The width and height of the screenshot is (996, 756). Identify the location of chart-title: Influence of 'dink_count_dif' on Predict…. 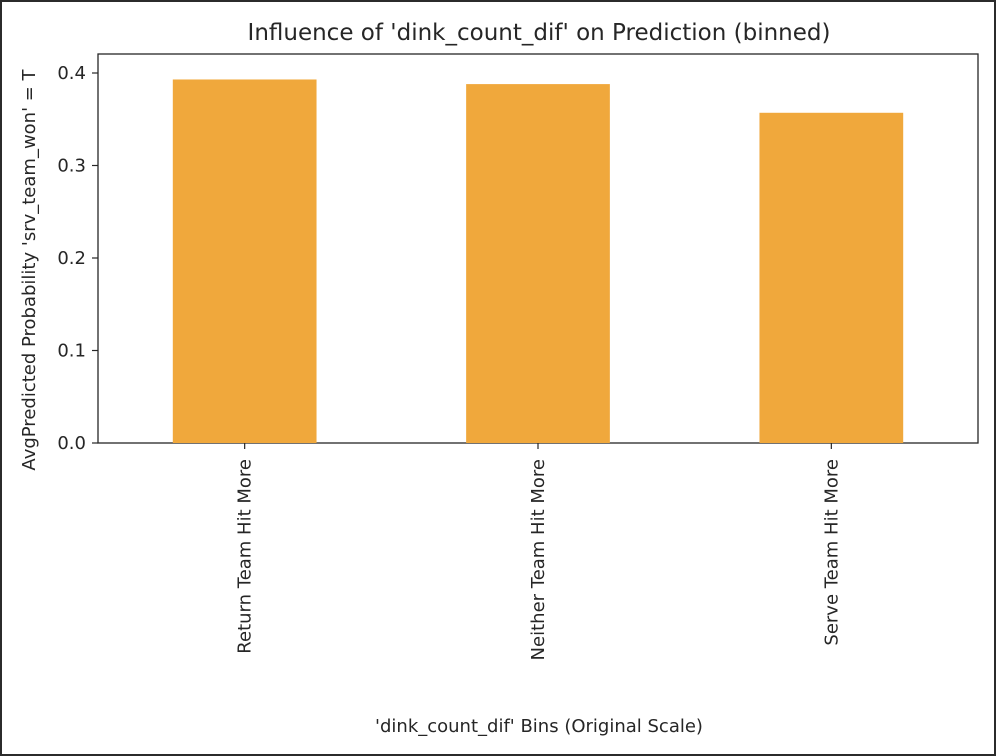
(539, 33).